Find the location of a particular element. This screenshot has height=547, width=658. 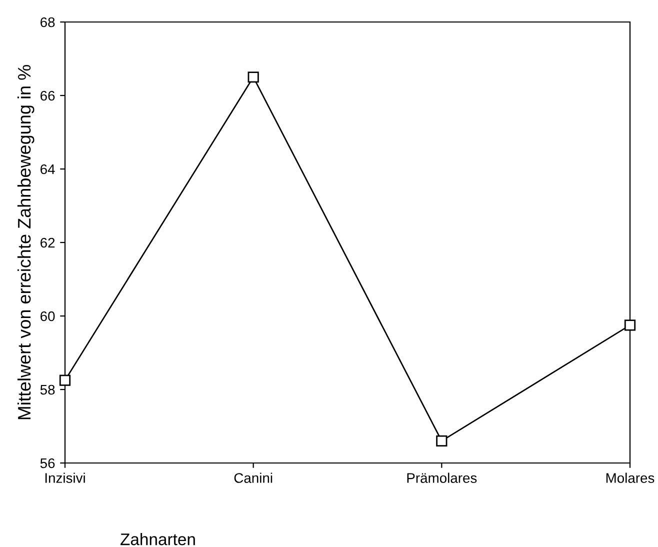

y-tick-label: 56 is located at coordinates (47, 463).